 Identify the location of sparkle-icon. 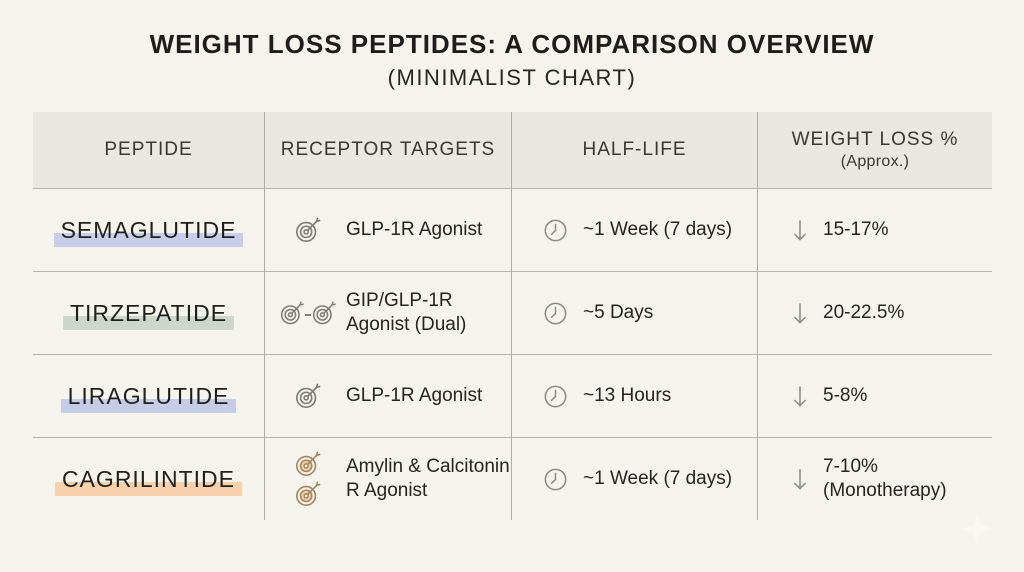
(977, 529).